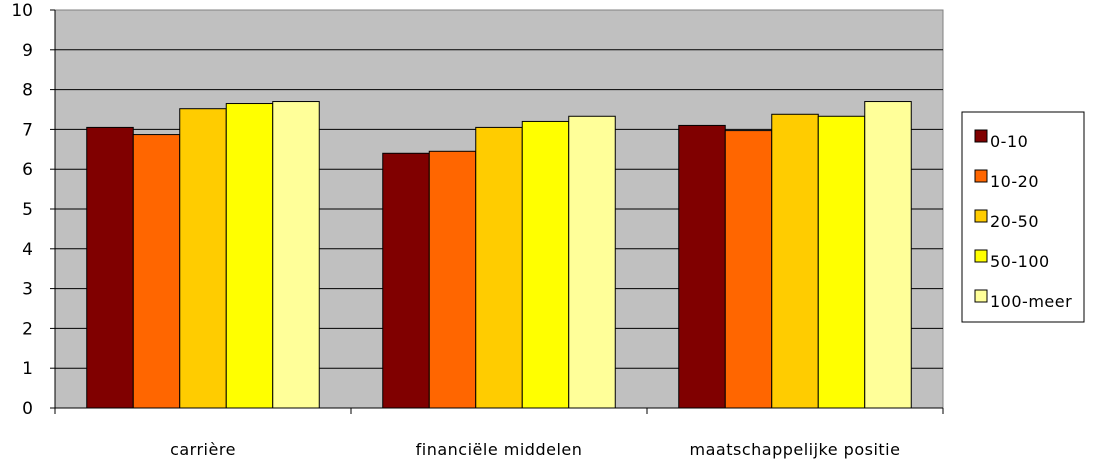  Describe the element at coordinates (22, 11) in the screenshot. I see `y-tick-label: 10` at that location.